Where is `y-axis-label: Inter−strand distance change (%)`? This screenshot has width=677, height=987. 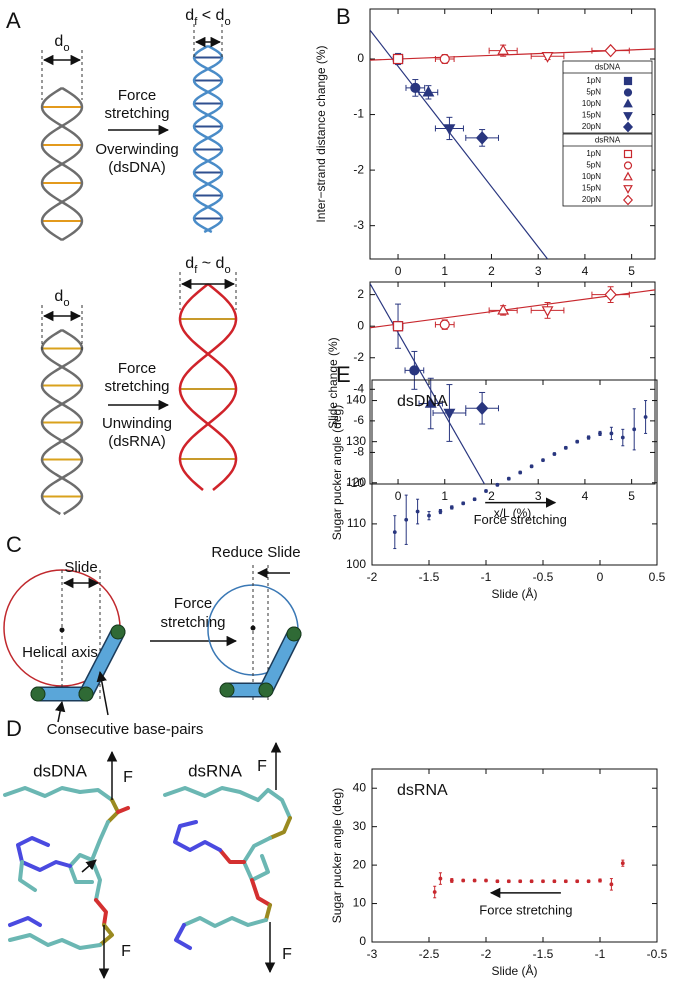
y-axis-label: Inter−strand distance change (%) is located at coordinates (321, 133).